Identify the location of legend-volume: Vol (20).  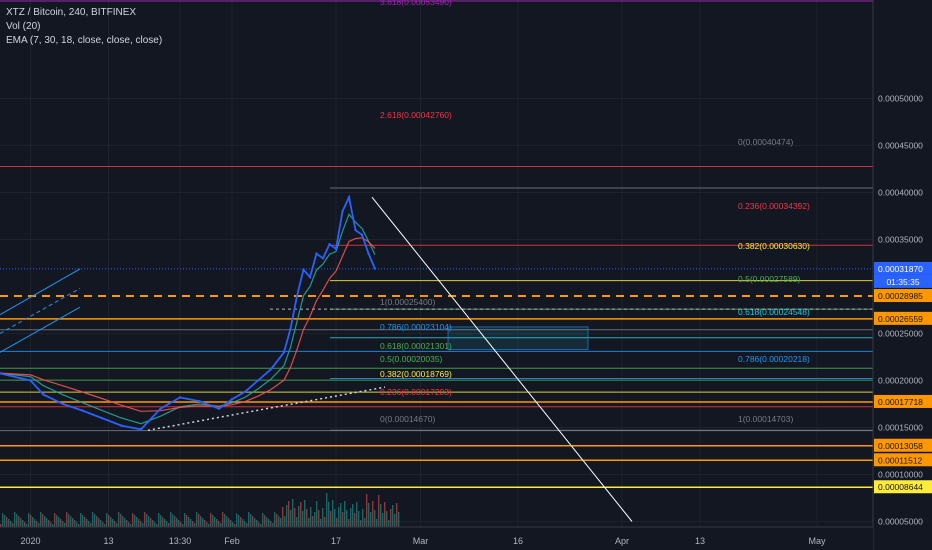
(23, 26).